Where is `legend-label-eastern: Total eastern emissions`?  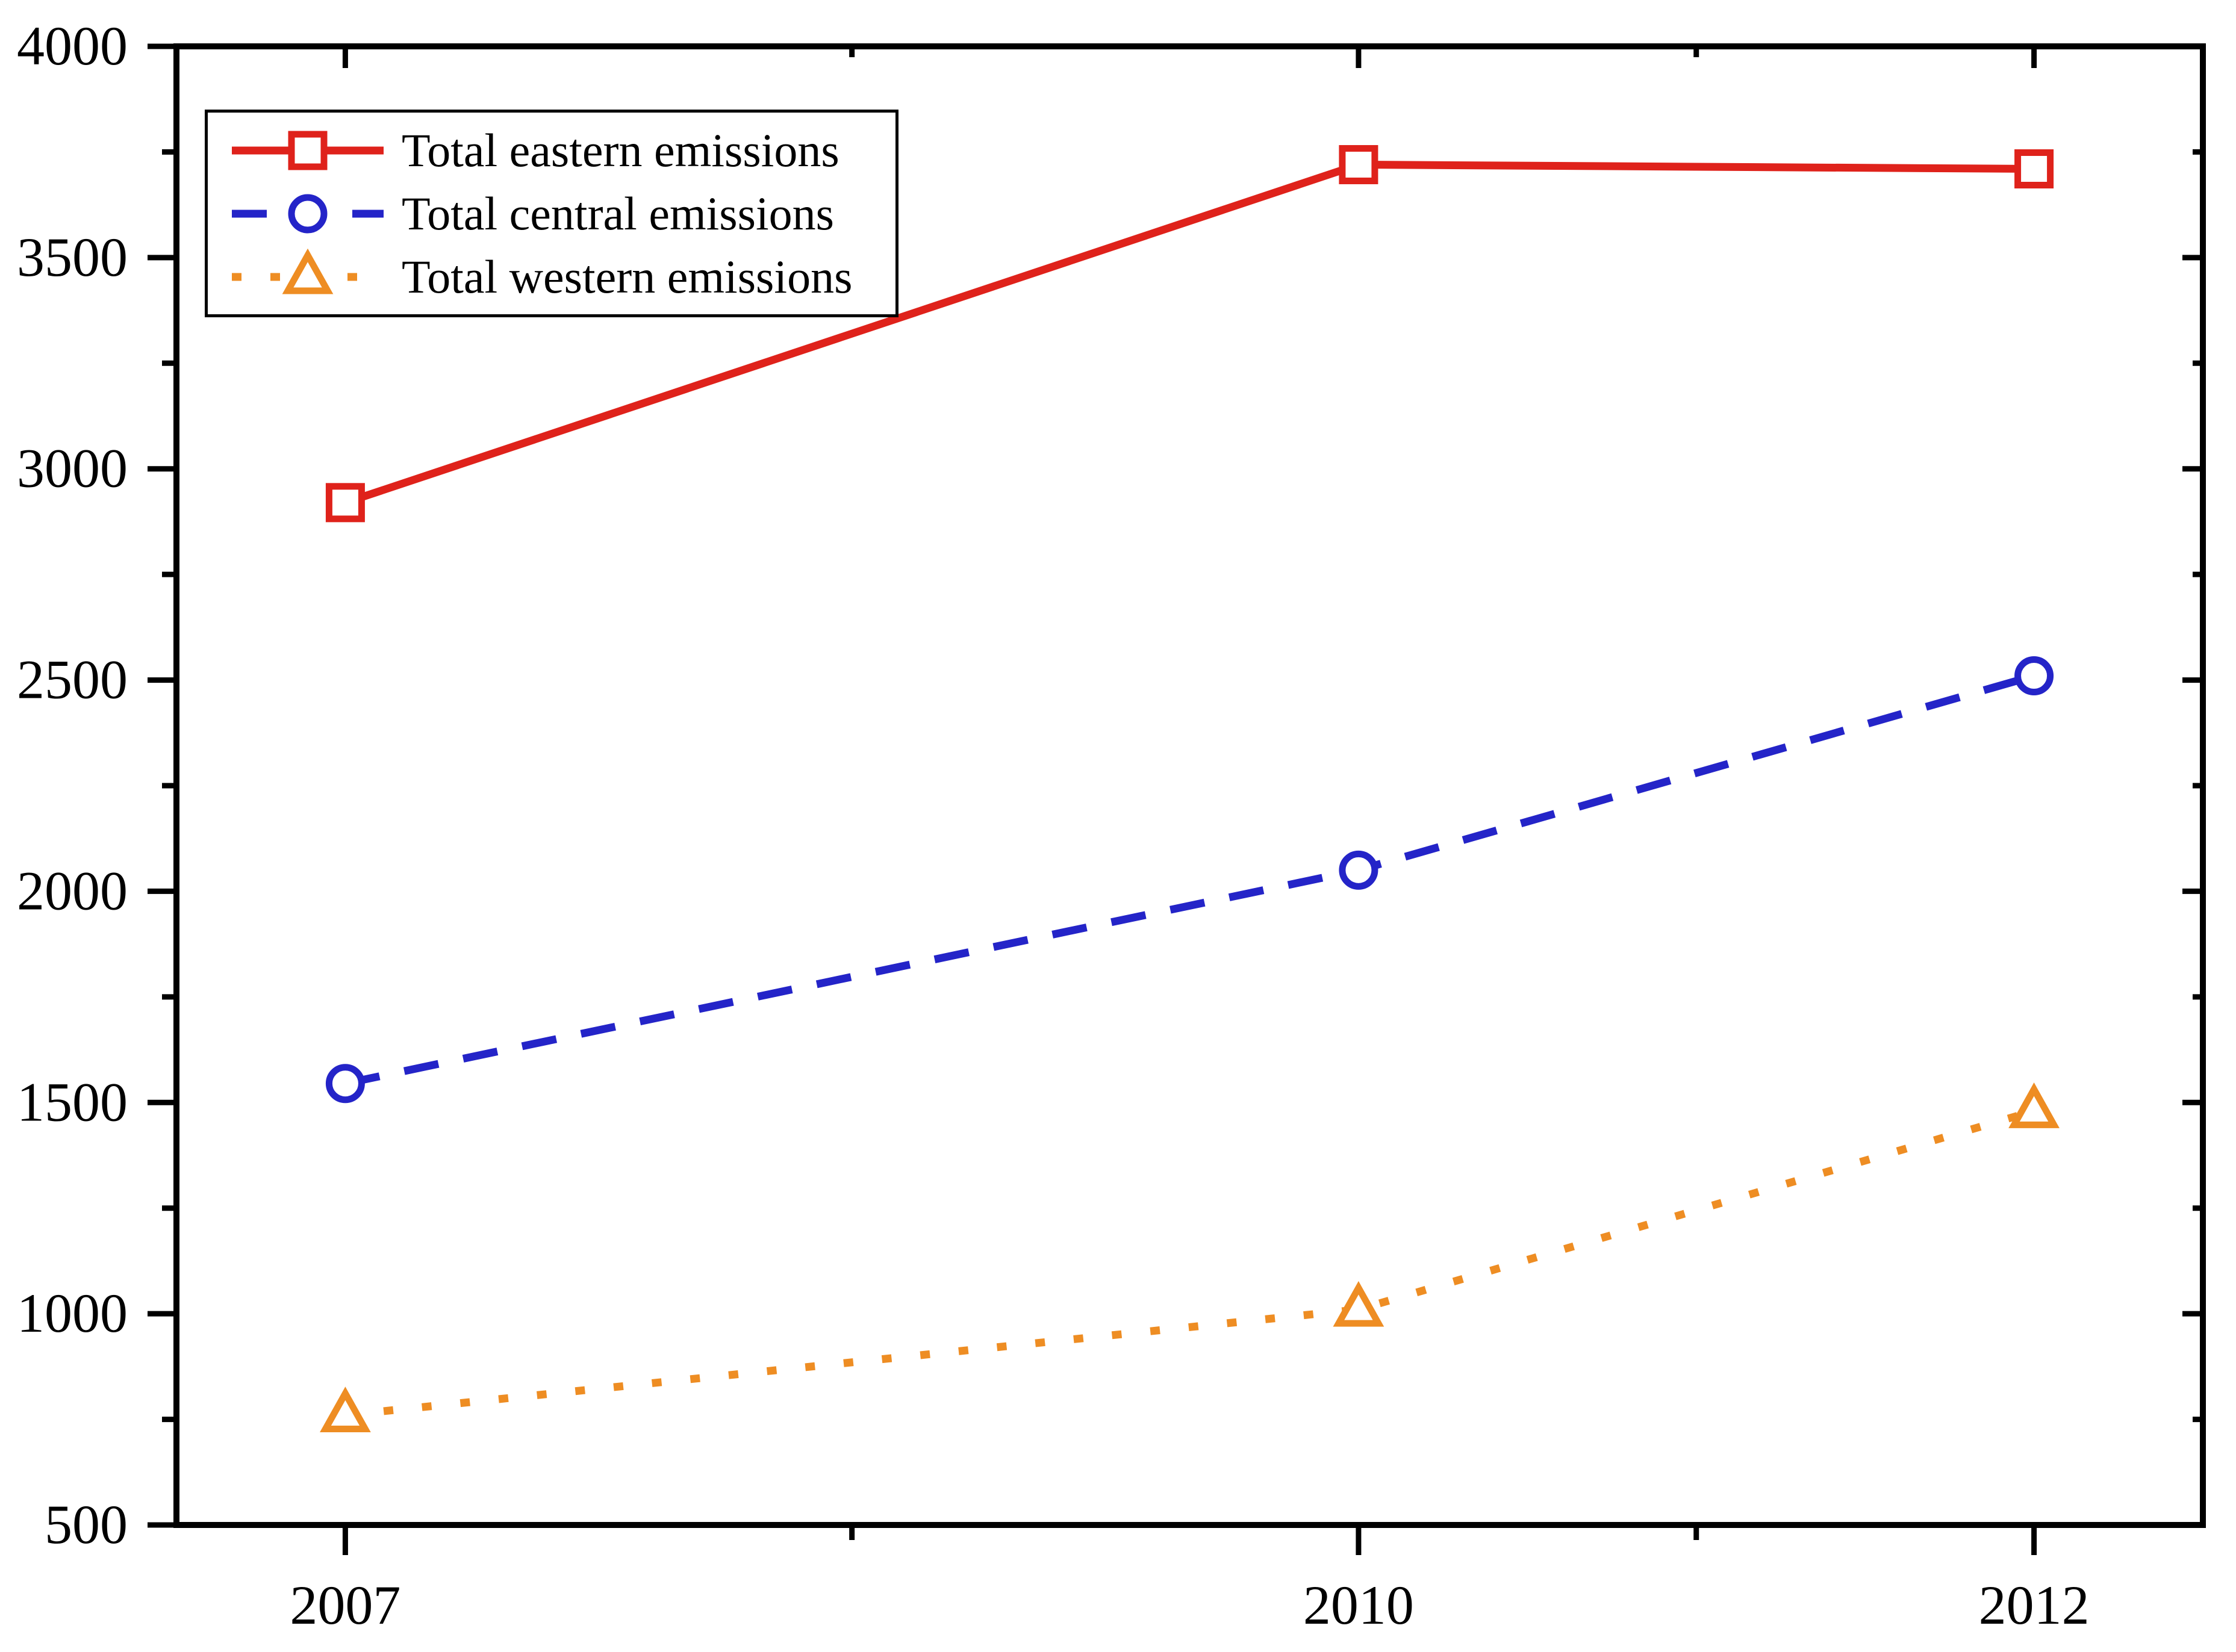 legend-label-eastern: Total eastern emissions is located at coordinates (620, 149).